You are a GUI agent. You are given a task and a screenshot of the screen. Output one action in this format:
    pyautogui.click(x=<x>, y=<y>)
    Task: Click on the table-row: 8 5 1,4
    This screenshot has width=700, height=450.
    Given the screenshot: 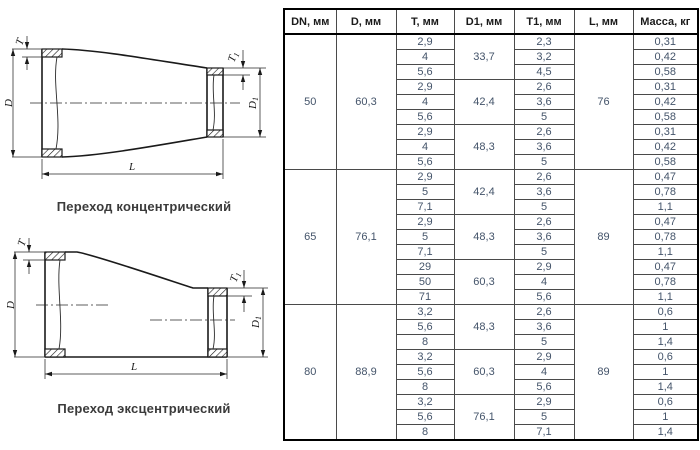 What is the action you would take?
    pyautogui.click(x=491, y=342)
    